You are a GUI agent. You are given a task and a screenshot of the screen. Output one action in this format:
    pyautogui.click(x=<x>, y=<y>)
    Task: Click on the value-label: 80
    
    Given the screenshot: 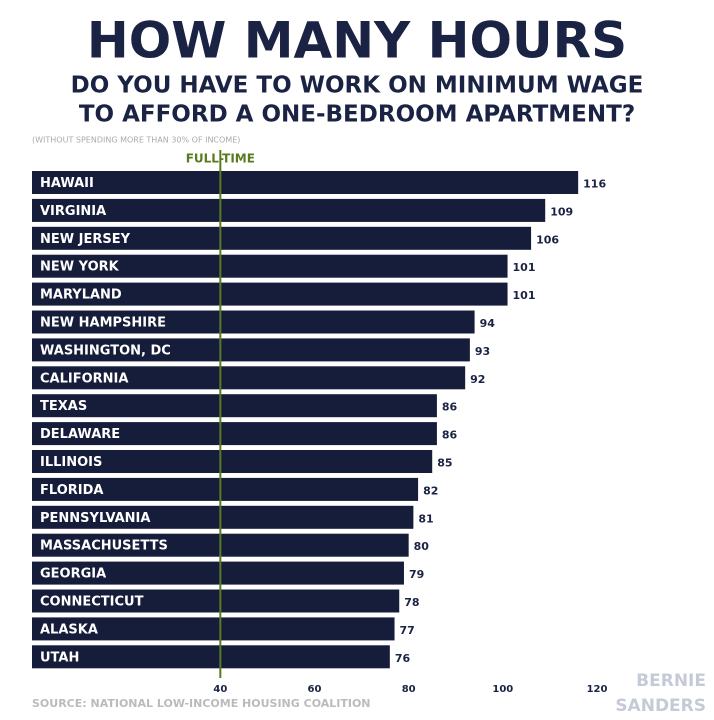 What is the action you would take?
    pyautogui.click(x=422, y=546)
    